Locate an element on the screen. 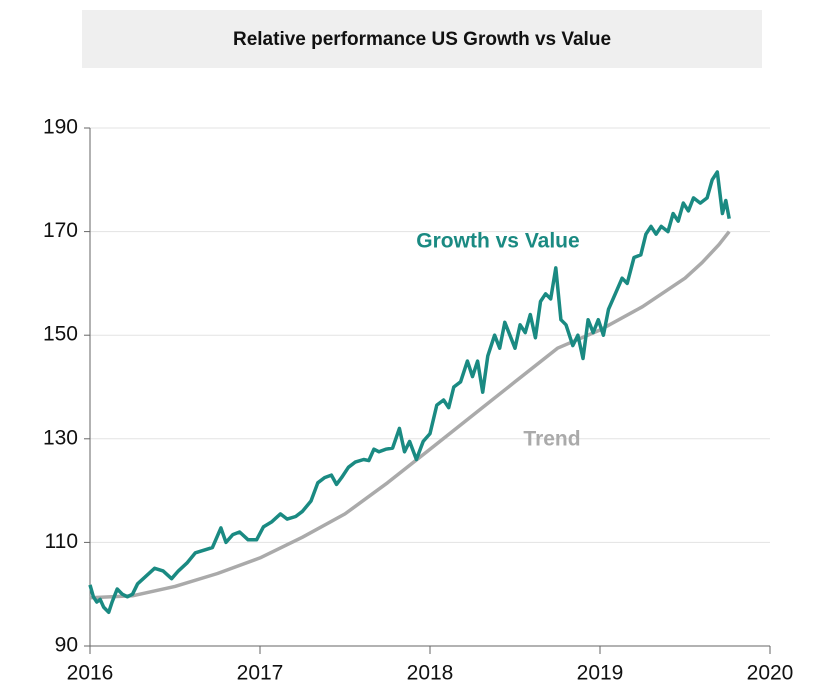 This screenshot has width=813, height=696. chart-title: Relative performance US Growth vs Value is located at coordinates (422, 39).